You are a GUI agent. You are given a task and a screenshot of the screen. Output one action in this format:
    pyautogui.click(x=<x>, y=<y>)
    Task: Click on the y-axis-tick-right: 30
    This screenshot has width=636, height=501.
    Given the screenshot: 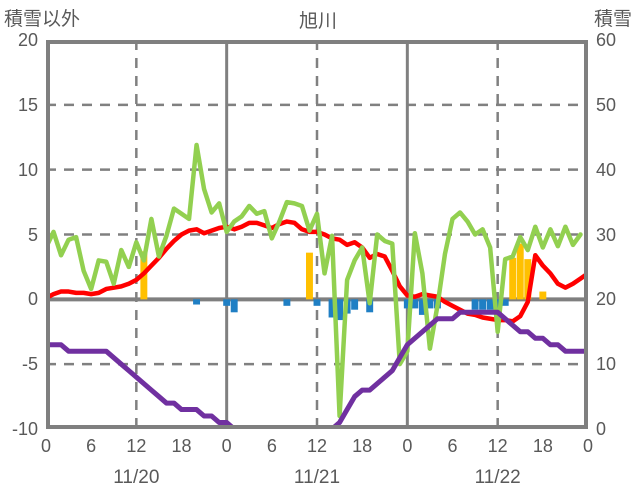 What is the action you would take?
    pyautogui.click(x=606, y=234)
    